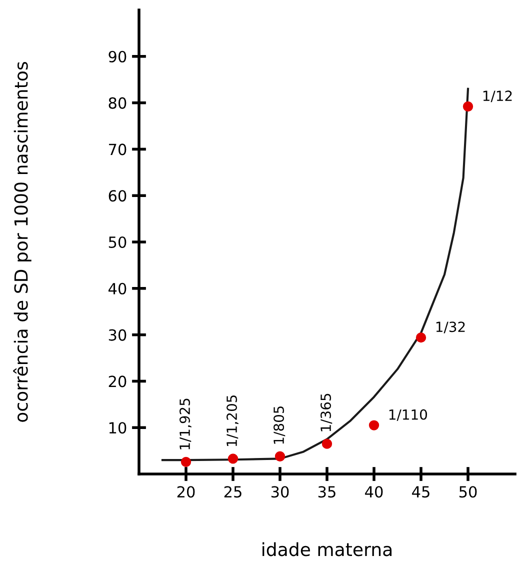  I want to click on annotation: 1/1,205, so click(232, 421).